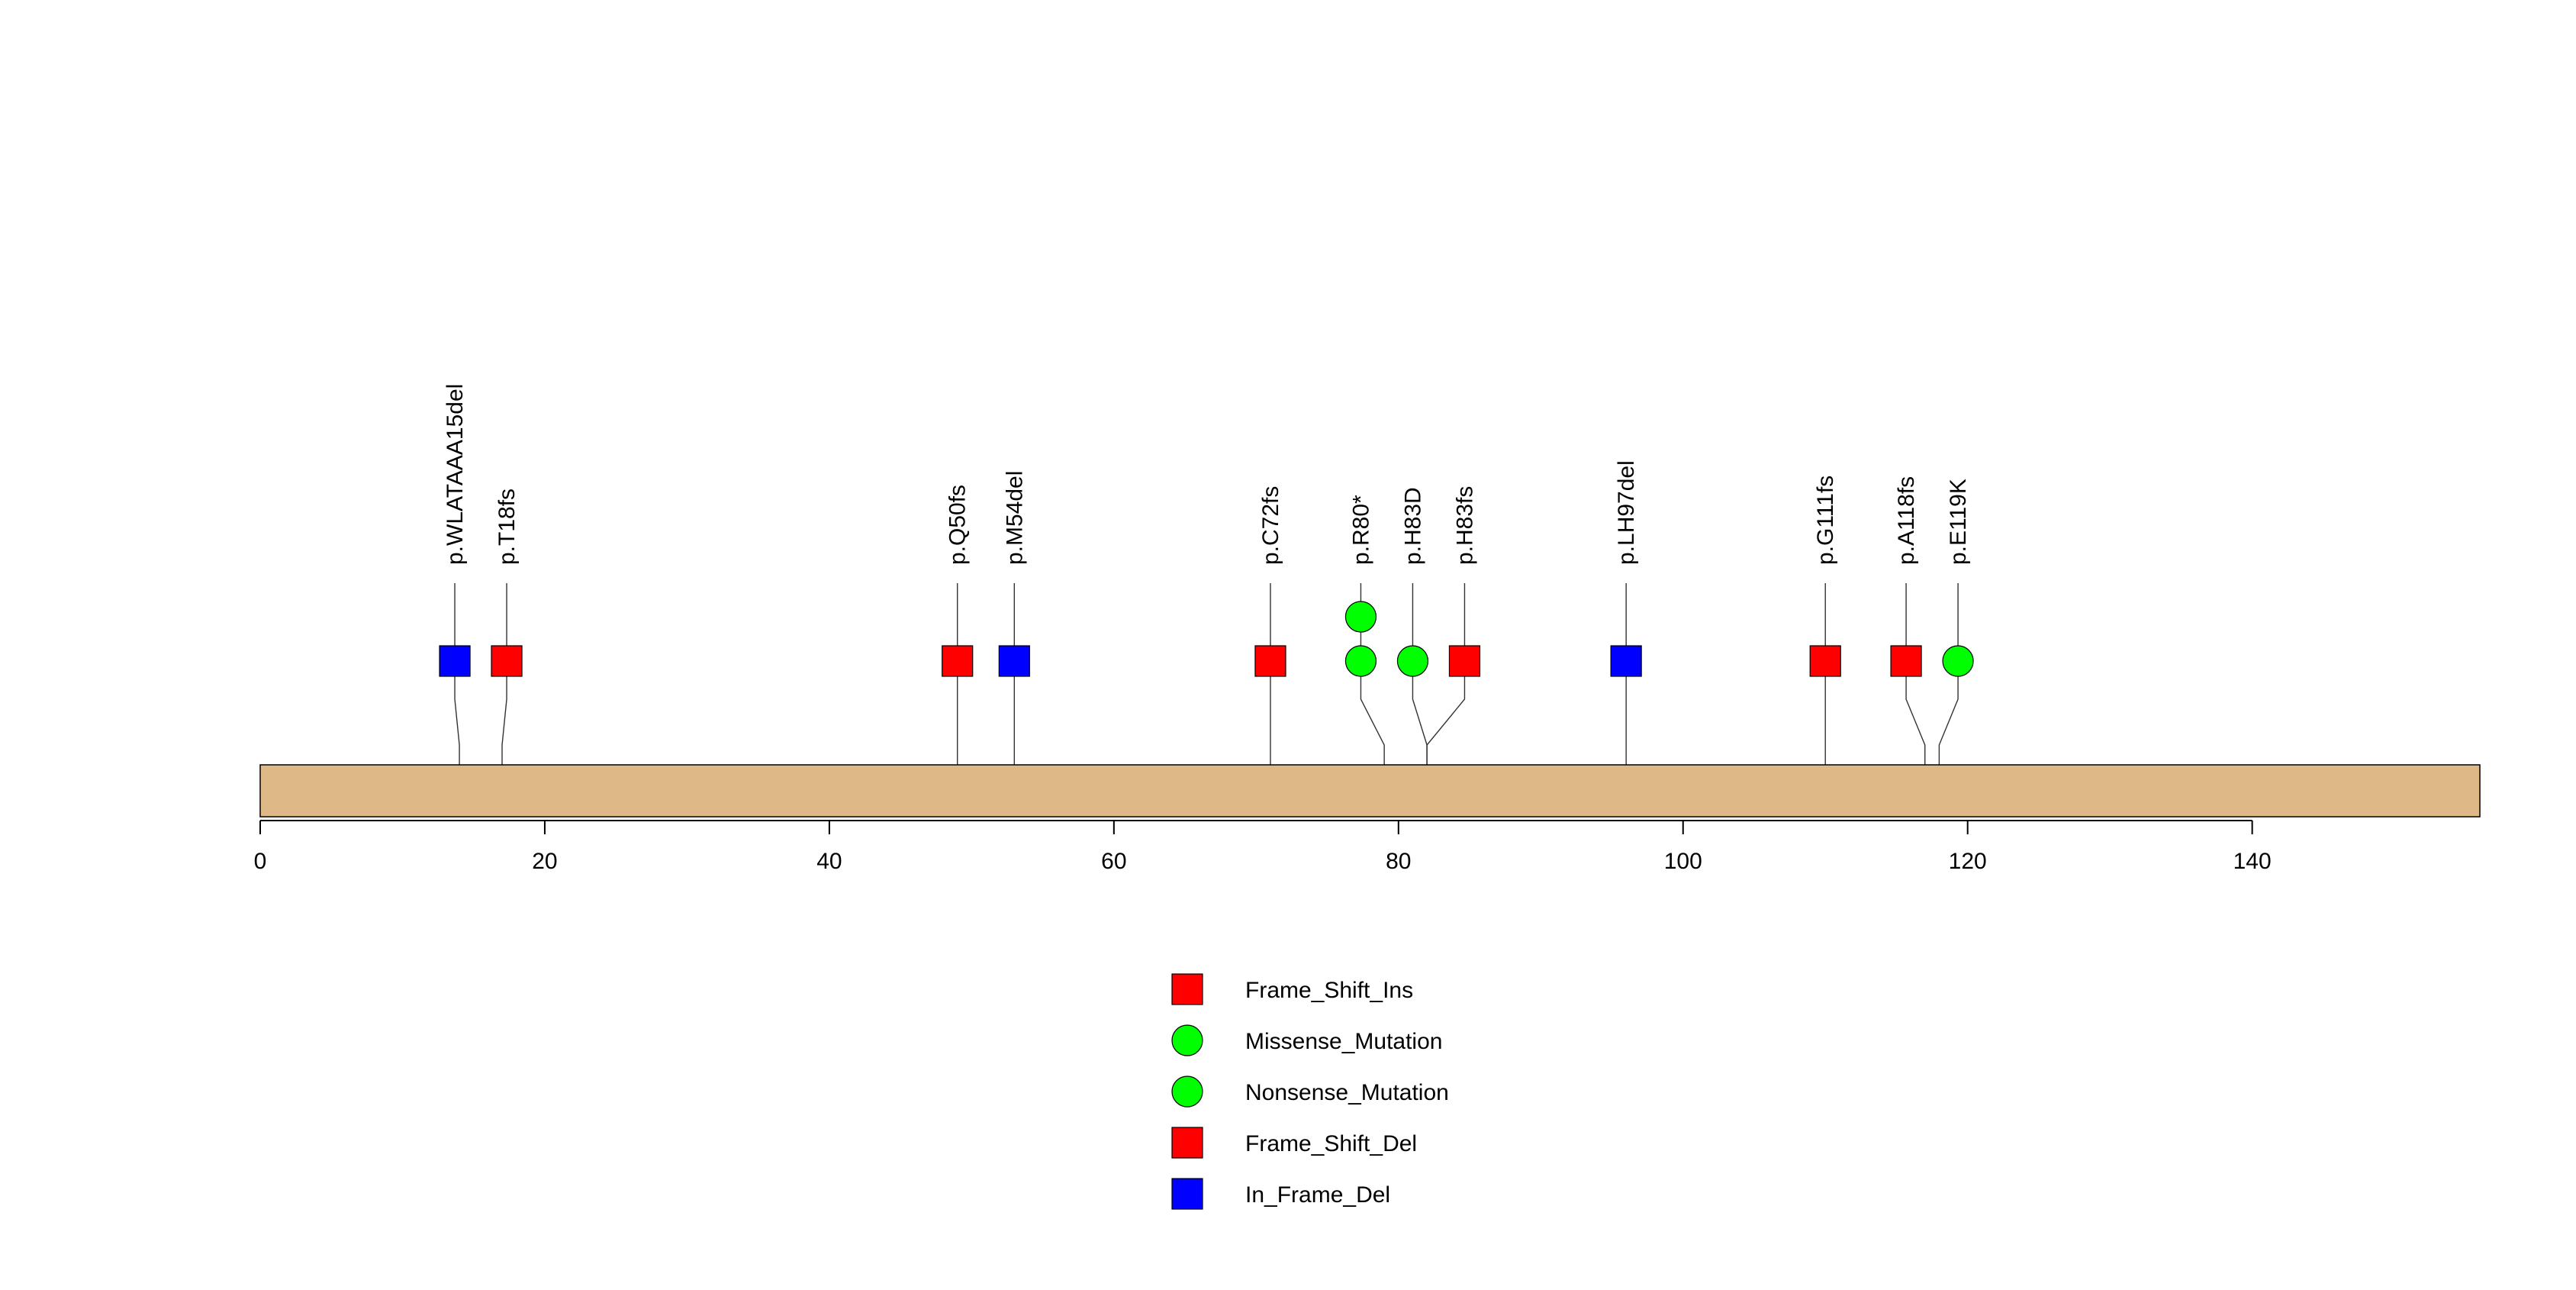 Image resolution: width=2576 pixels, height=1290 pixels. I want to click on x-axis: 0 20 40 60 80 100 120 140, so click(1263, 847).